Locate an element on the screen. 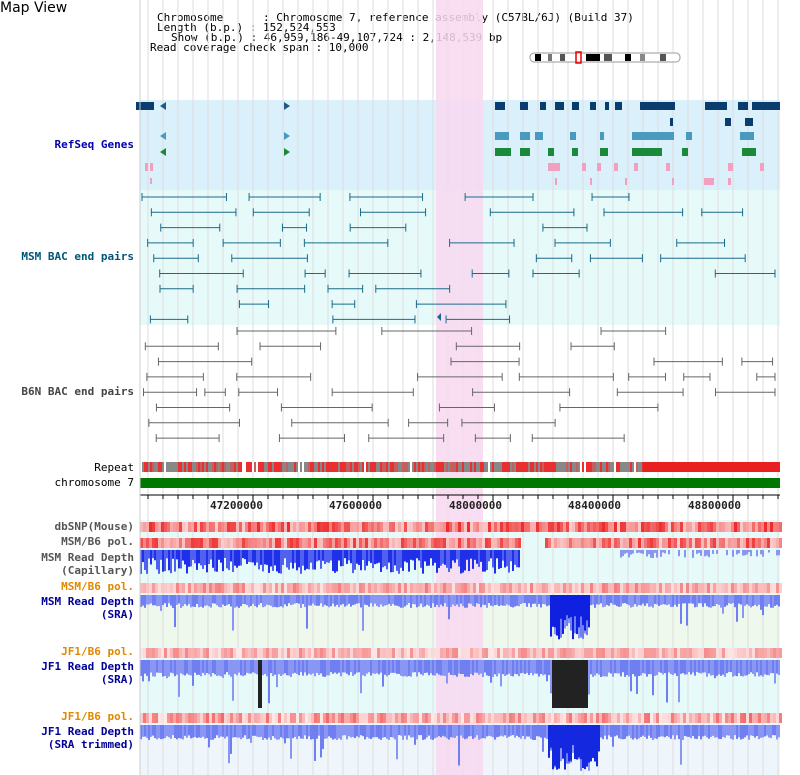 Image resolution: width=800 pixels, height=775 pixels. track-label-msm-depth-capillary: MSM Read Depth is located at coordinates (87, 557).